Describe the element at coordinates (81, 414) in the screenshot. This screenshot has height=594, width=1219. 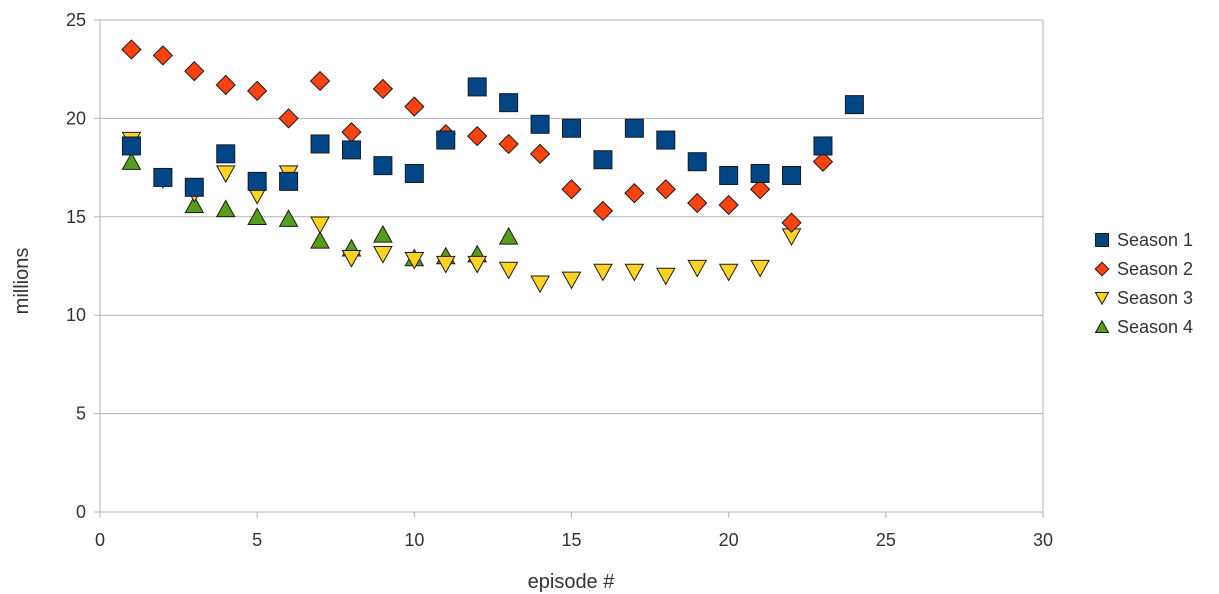
I see `y-tick-label: 5` at that location.